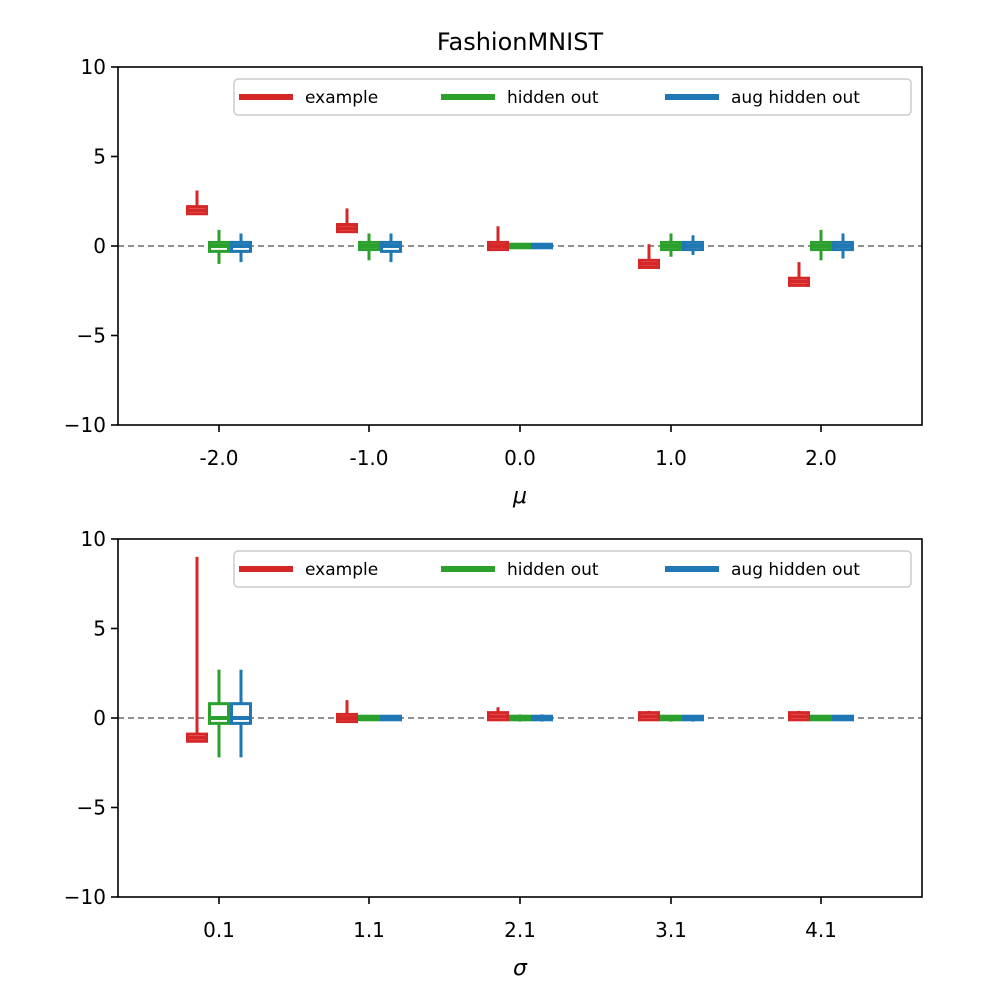 This screenshot has width=1000, height=1000. Describe the element at coordinates (520, 968) in the screenshot. I see `x-axis-label: σ` at that location.